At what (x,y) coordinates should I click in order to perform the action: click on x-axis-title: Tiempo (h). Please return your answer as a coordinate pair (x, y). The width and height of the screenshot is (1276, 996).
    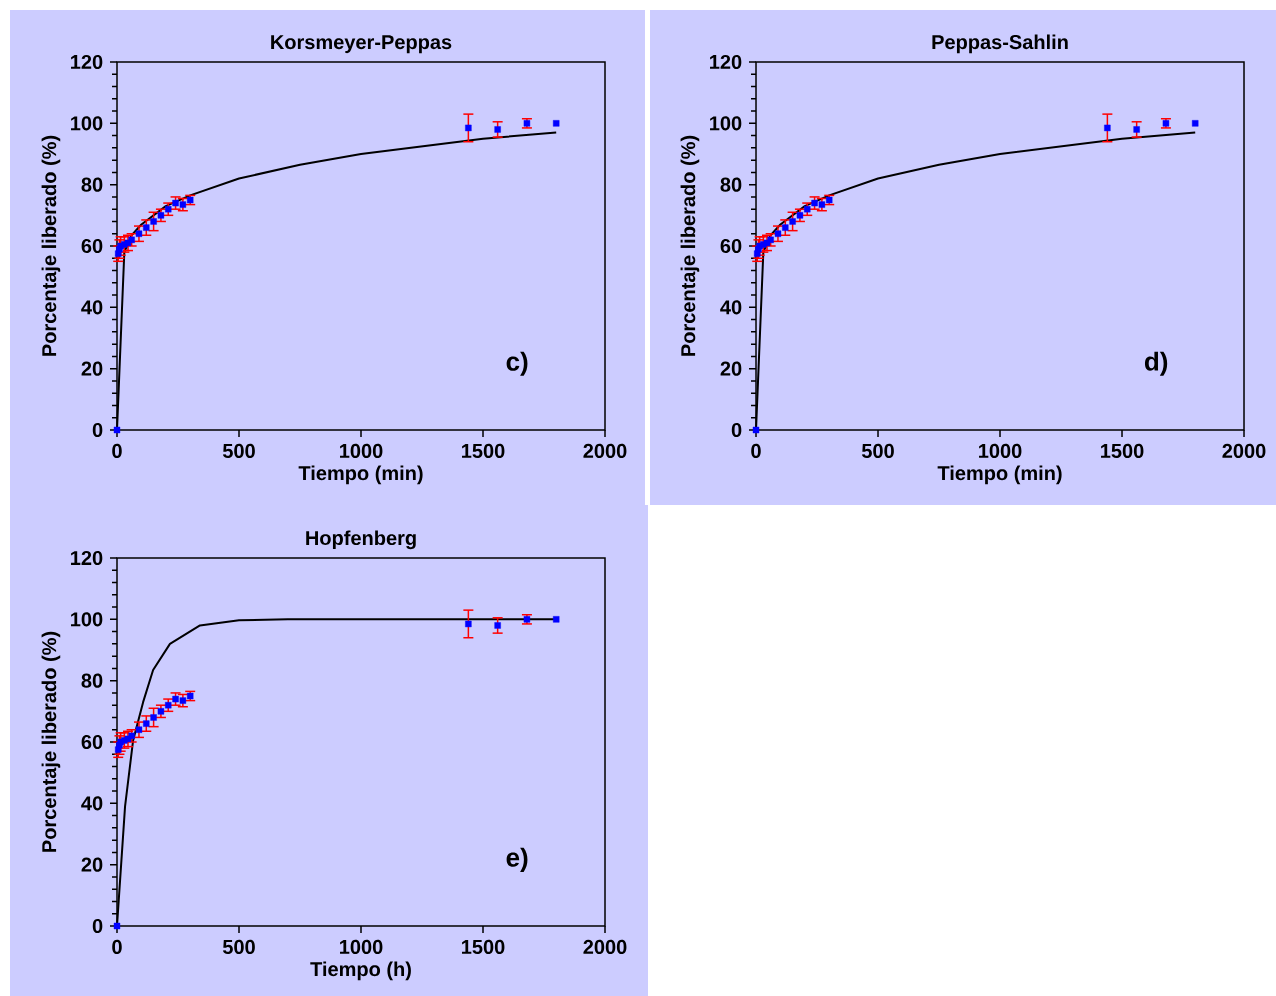
    Looking at the image, I should click on (360, 971).